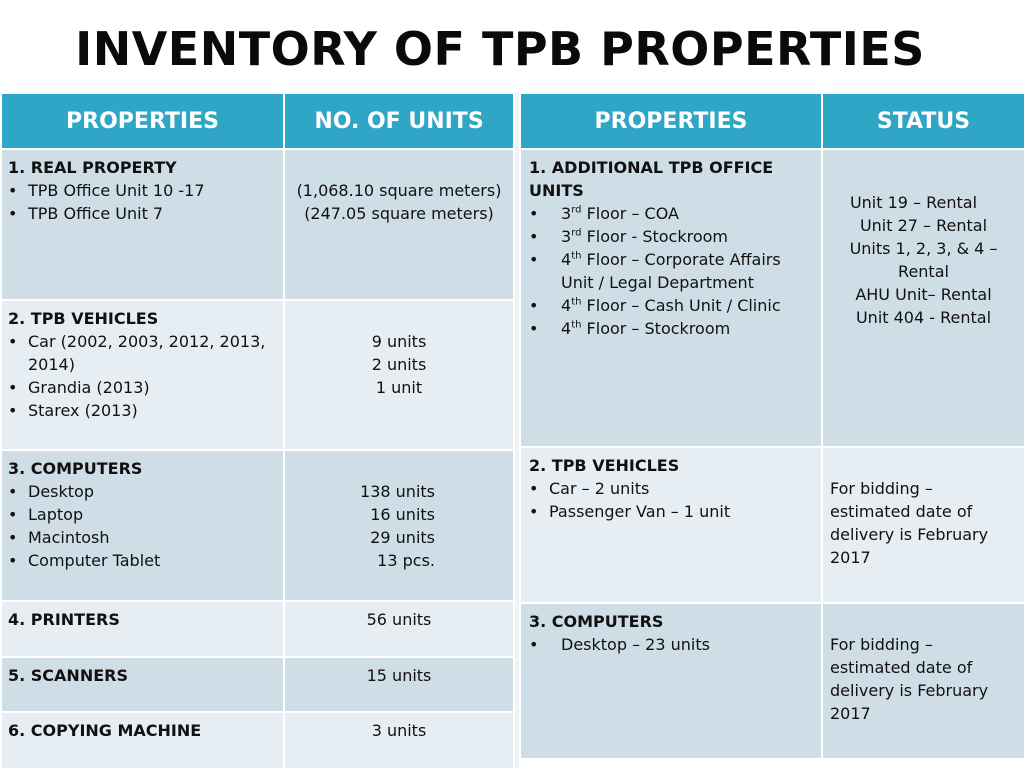 The height and width of the screenshot is (770, 1024). I want to click on list-item: TPB Office Unit 7, so click(142, 213).